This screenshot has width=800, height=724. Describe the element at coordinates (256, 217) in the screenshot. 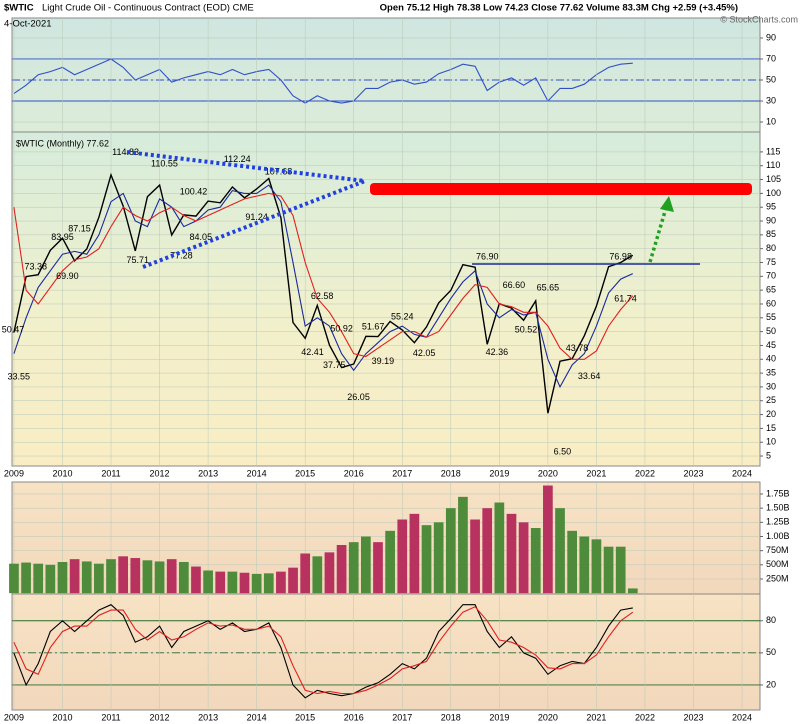

I see `price-annotation: 91.24` at that location.